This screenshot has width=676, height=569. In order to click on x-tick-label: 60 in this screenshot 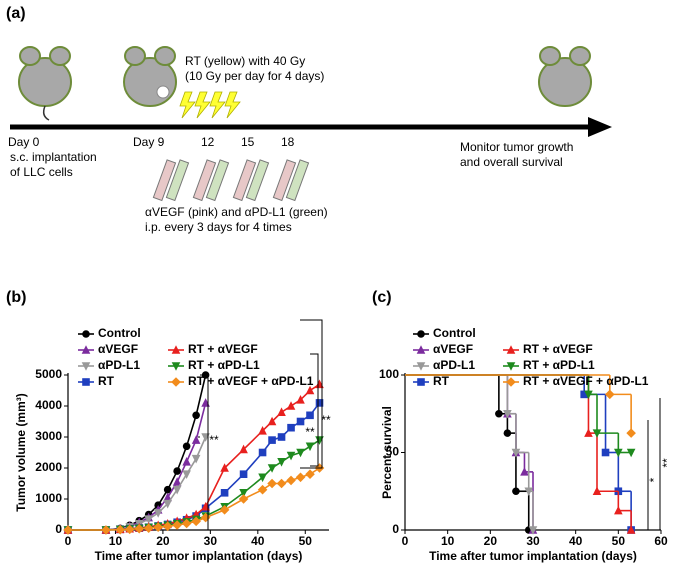, I will do `click(661, 541)`.